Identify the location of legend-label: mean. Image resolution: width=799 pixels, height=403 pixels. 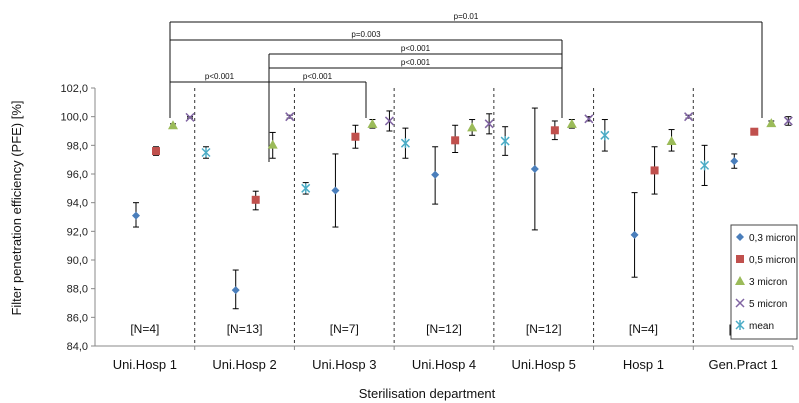
(761, 326).